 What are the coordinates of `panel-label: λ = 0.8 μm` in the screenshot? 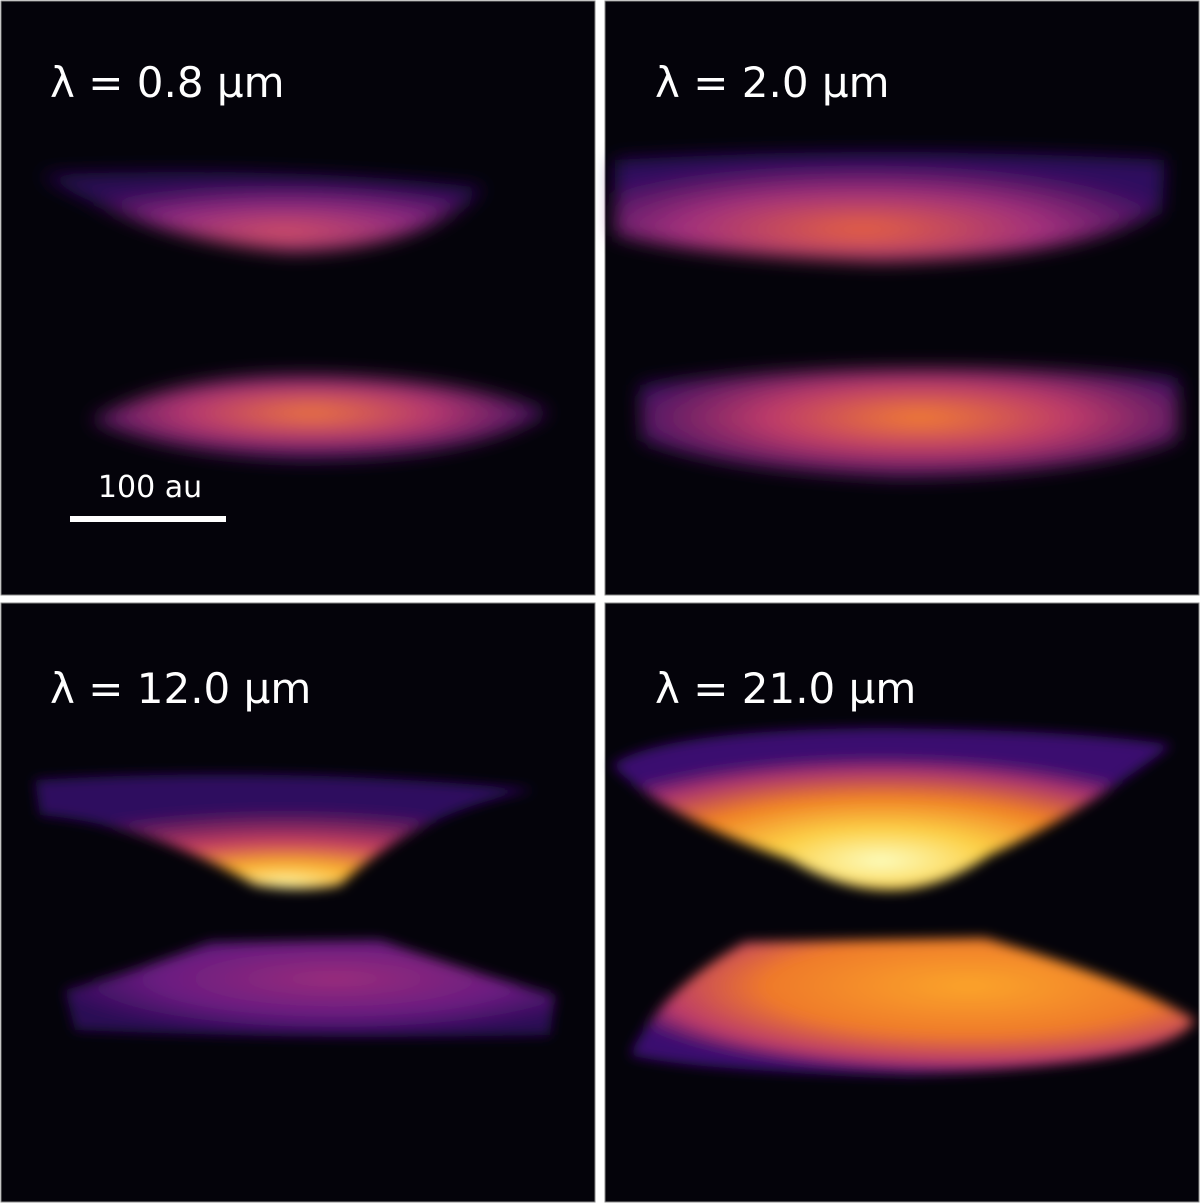 It's located at (167, 82).